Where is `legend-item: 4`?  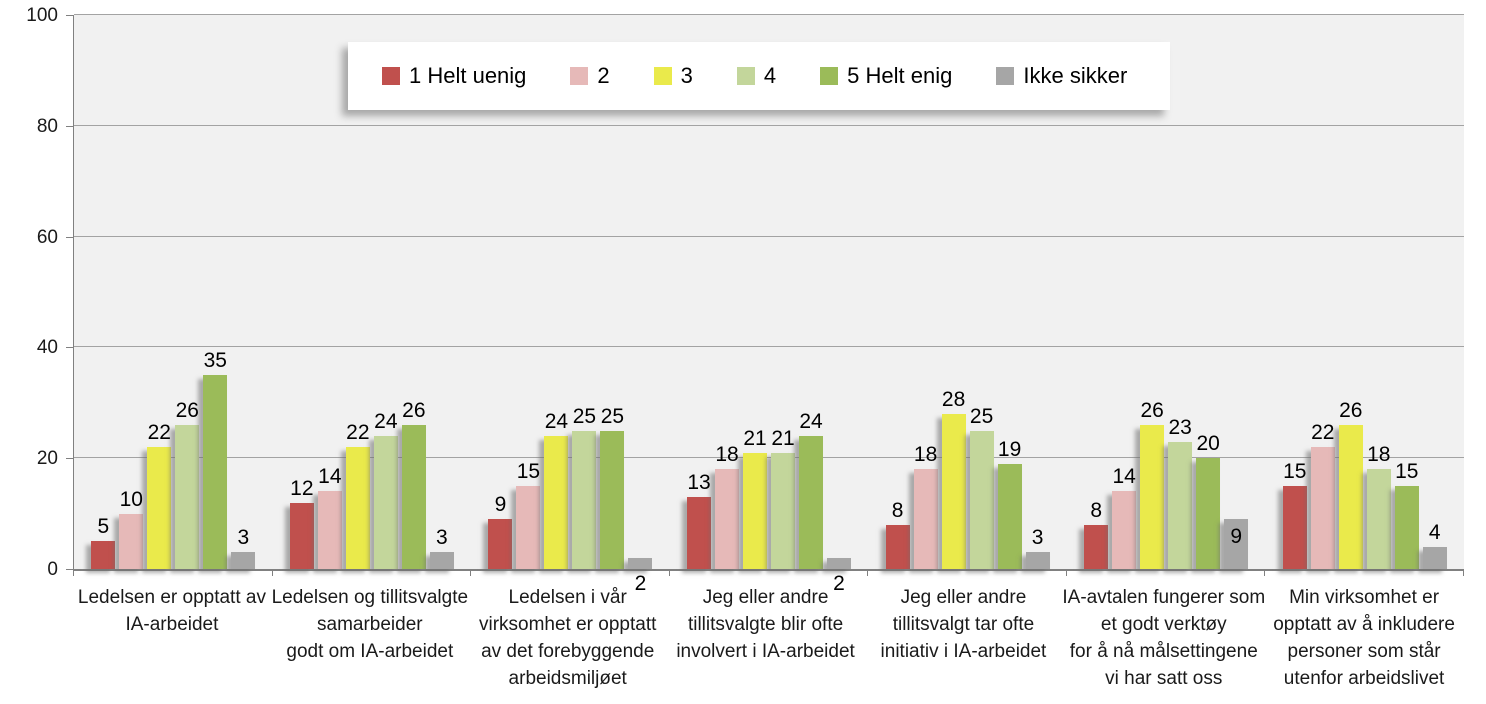
legend-item: 4 is located at coordinates (756, 76).